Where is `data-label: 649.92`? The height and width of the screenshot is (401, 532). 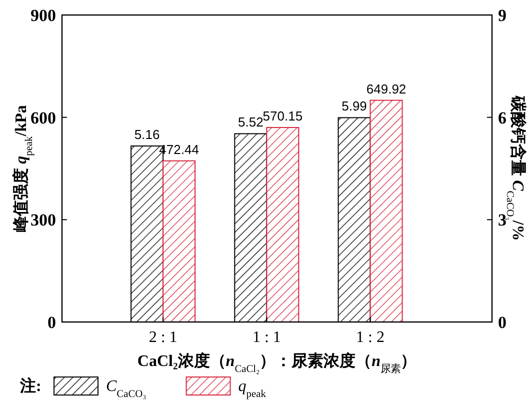
data-label: 649.92 is located at coordinates (386, 88).